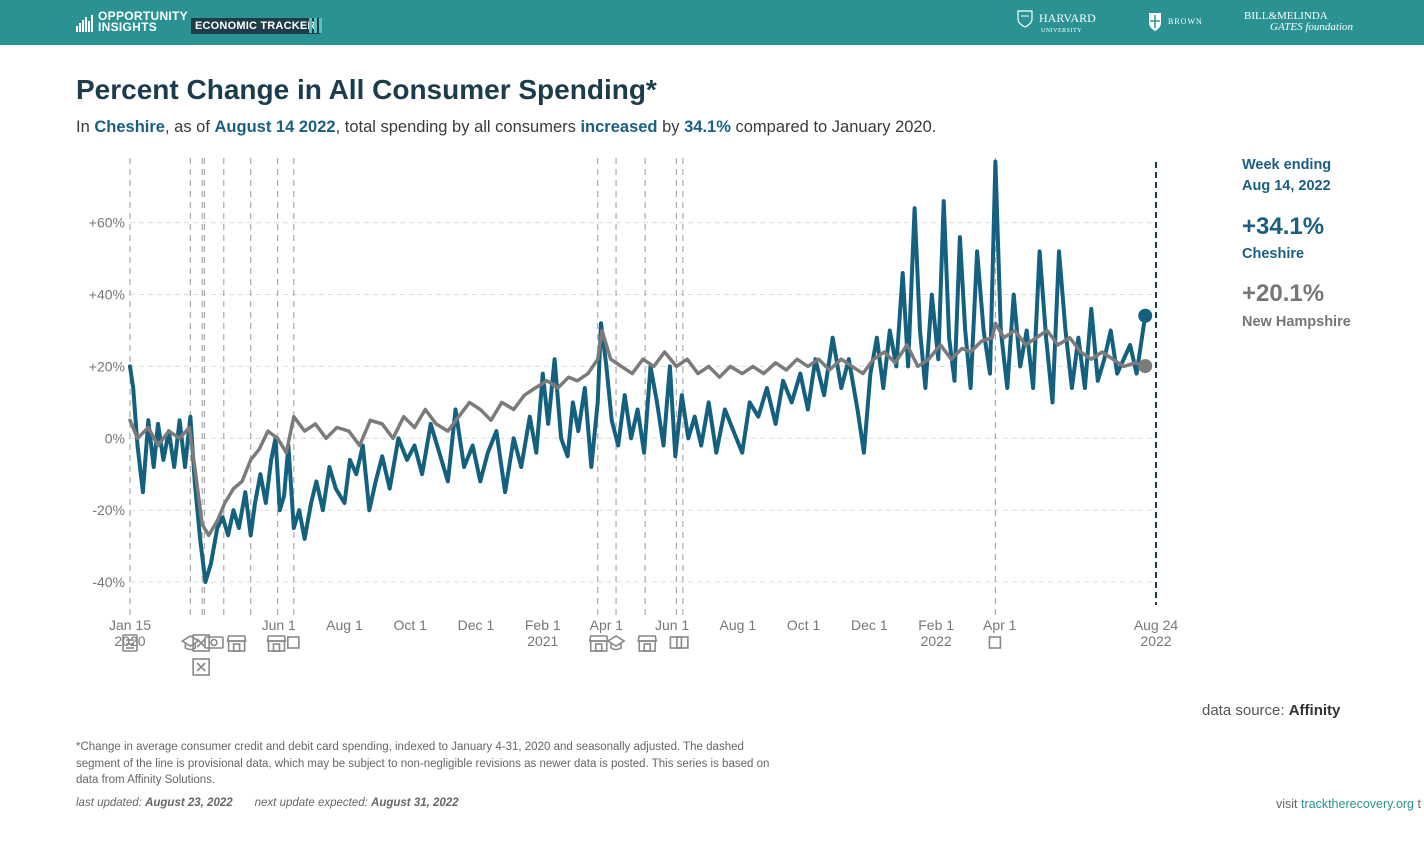  Describe the element at coordinates (1417, 804) in the screenshot. I see `visit-trail: t` at that location.